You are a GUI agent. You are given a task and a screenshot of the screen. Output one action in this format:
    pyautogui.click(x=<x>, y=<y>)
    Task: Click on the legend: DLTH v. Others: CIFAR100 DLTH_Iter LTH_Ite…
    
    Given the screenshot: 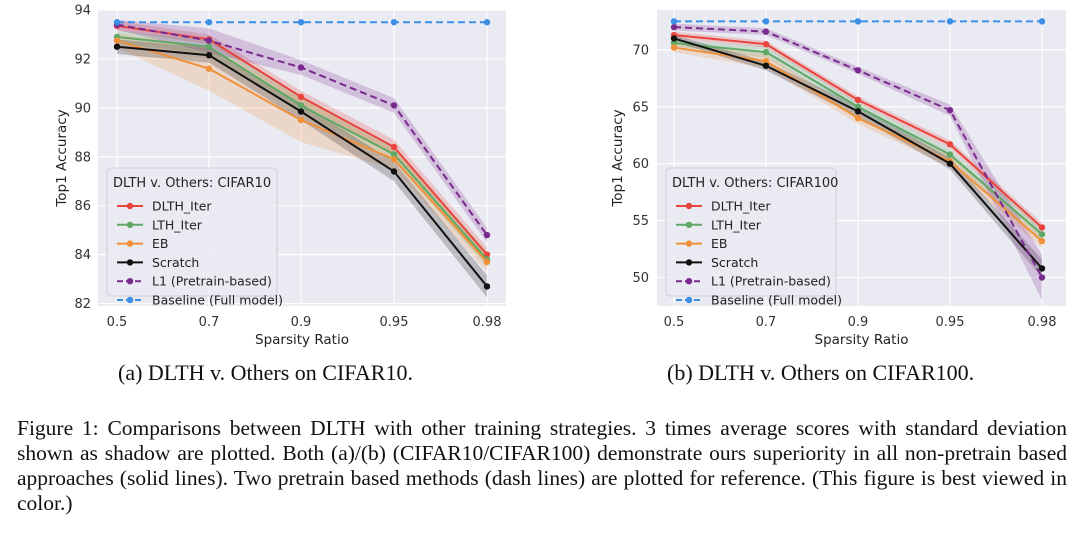 What is the action you would take?
    pyautogui.click(x=753, y=237)
    